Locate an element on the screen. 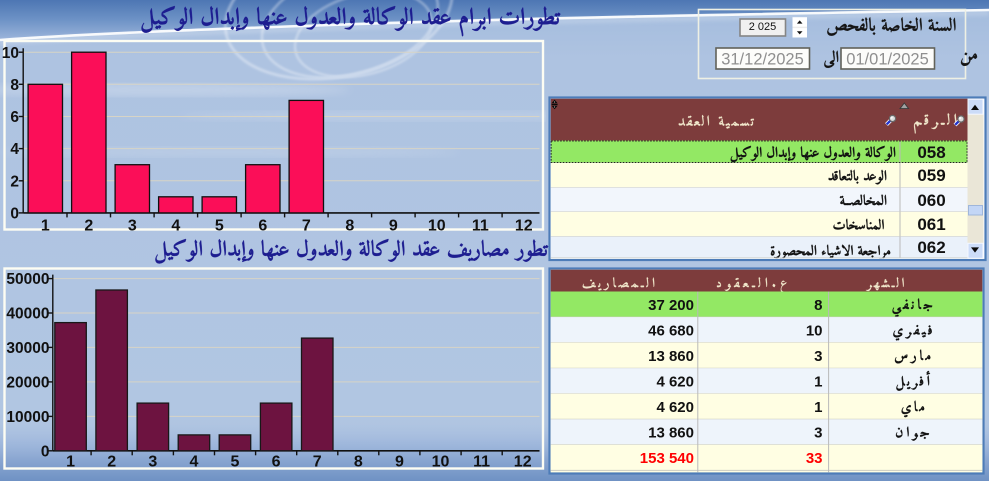 This screenshot has width=989, height=481. svg-text: 061 is located at coordinates (931, 224).